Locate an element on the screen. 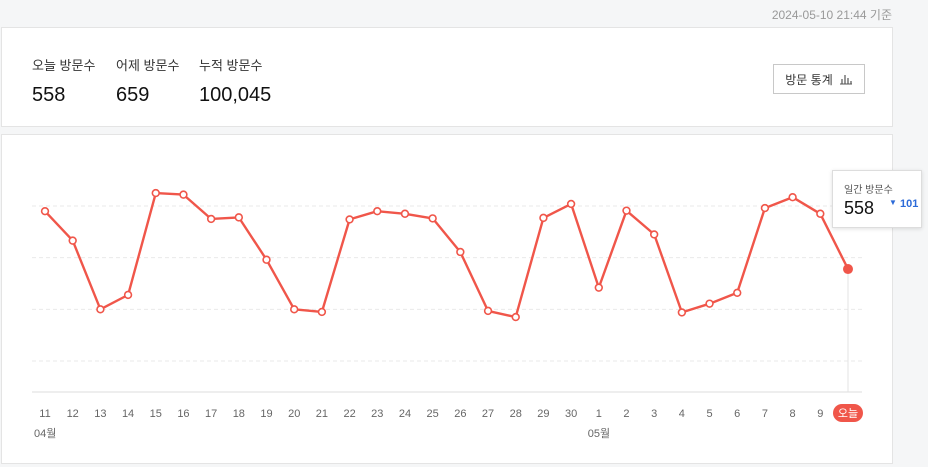  x-tick-label: 13 is located at coordinates (100, 414).